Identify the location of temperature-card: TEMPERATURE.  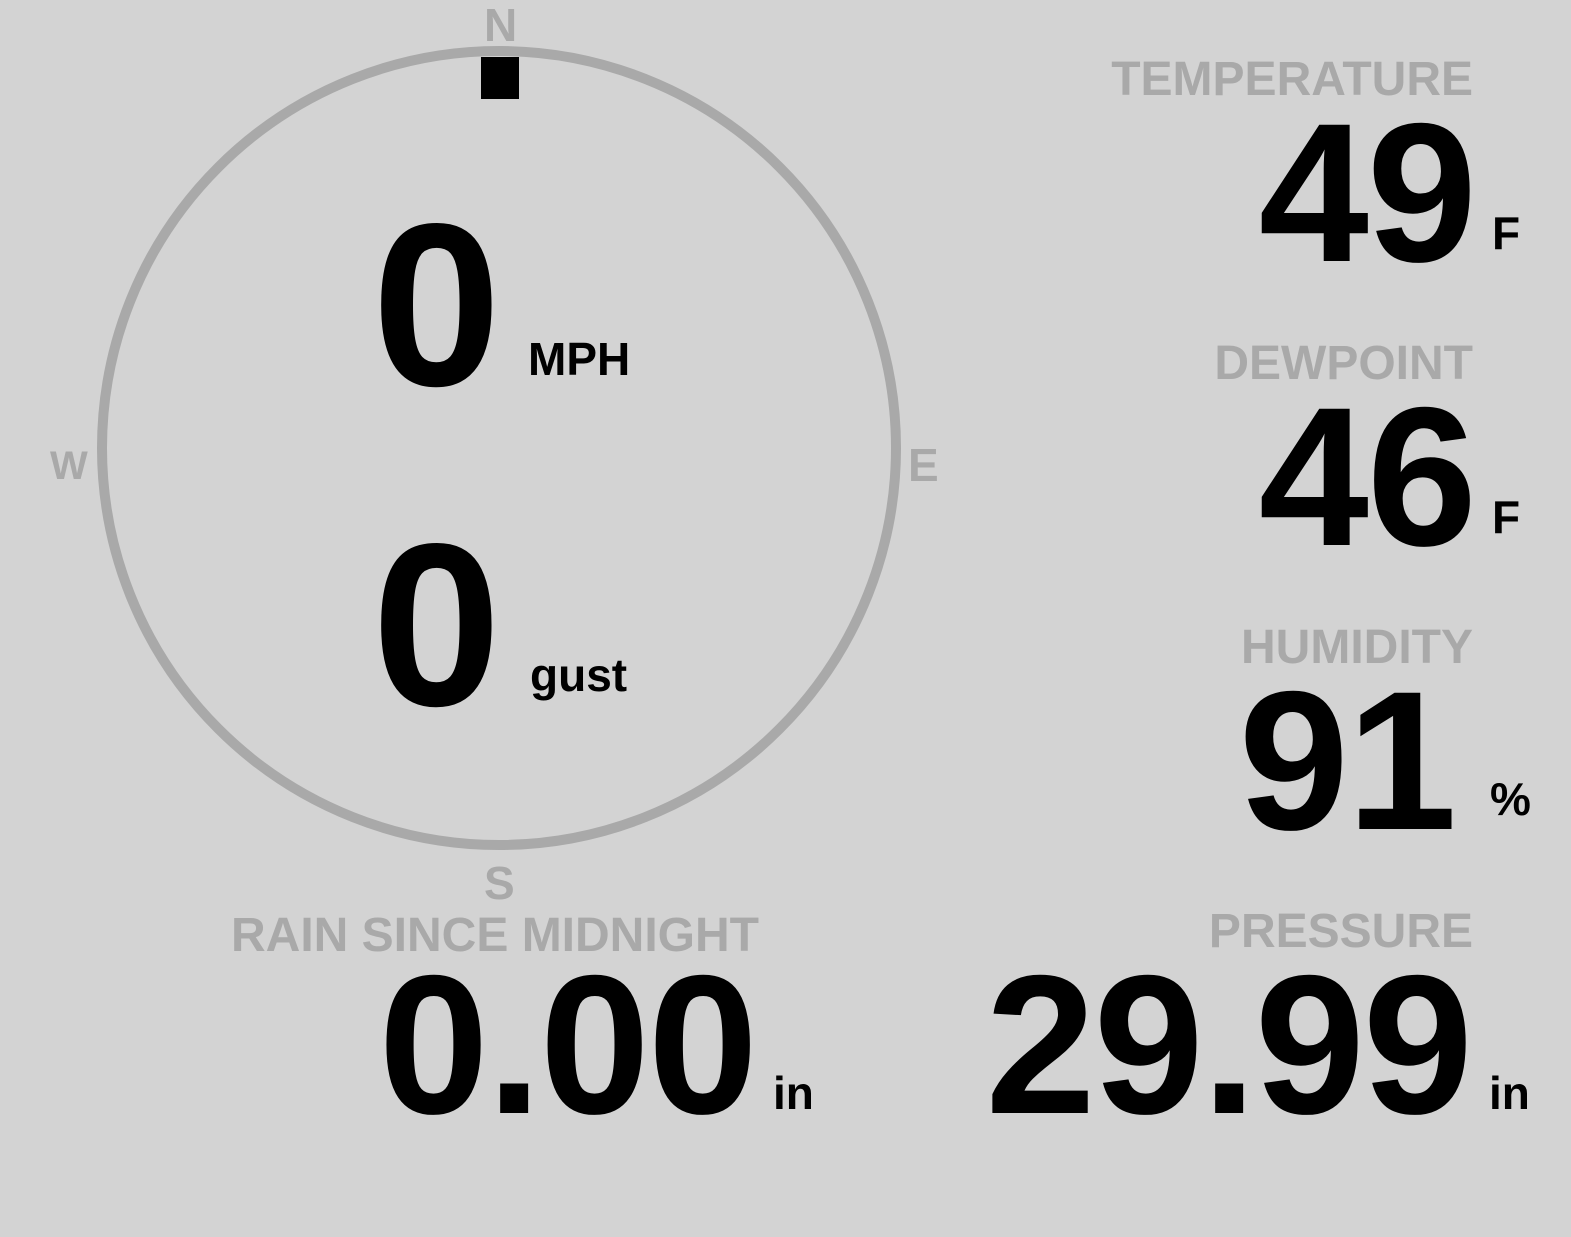
(1292, 80).